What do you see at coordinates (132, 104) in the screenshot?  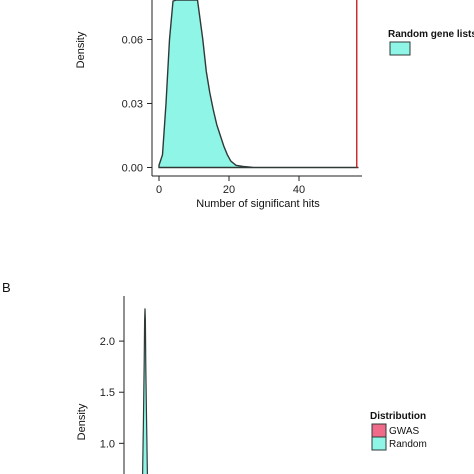 I see `y-tick-label: 0.03` at bounding box center [132, 104].